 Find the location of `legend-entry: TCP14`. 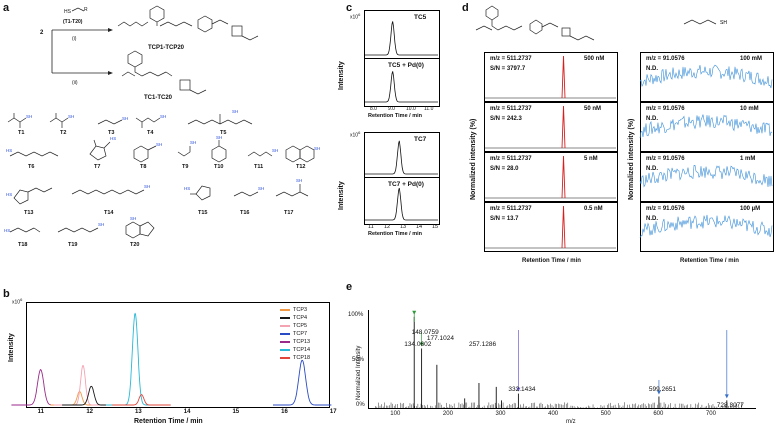

legend-entry: TCP14 is located at coordinates (295, 350).